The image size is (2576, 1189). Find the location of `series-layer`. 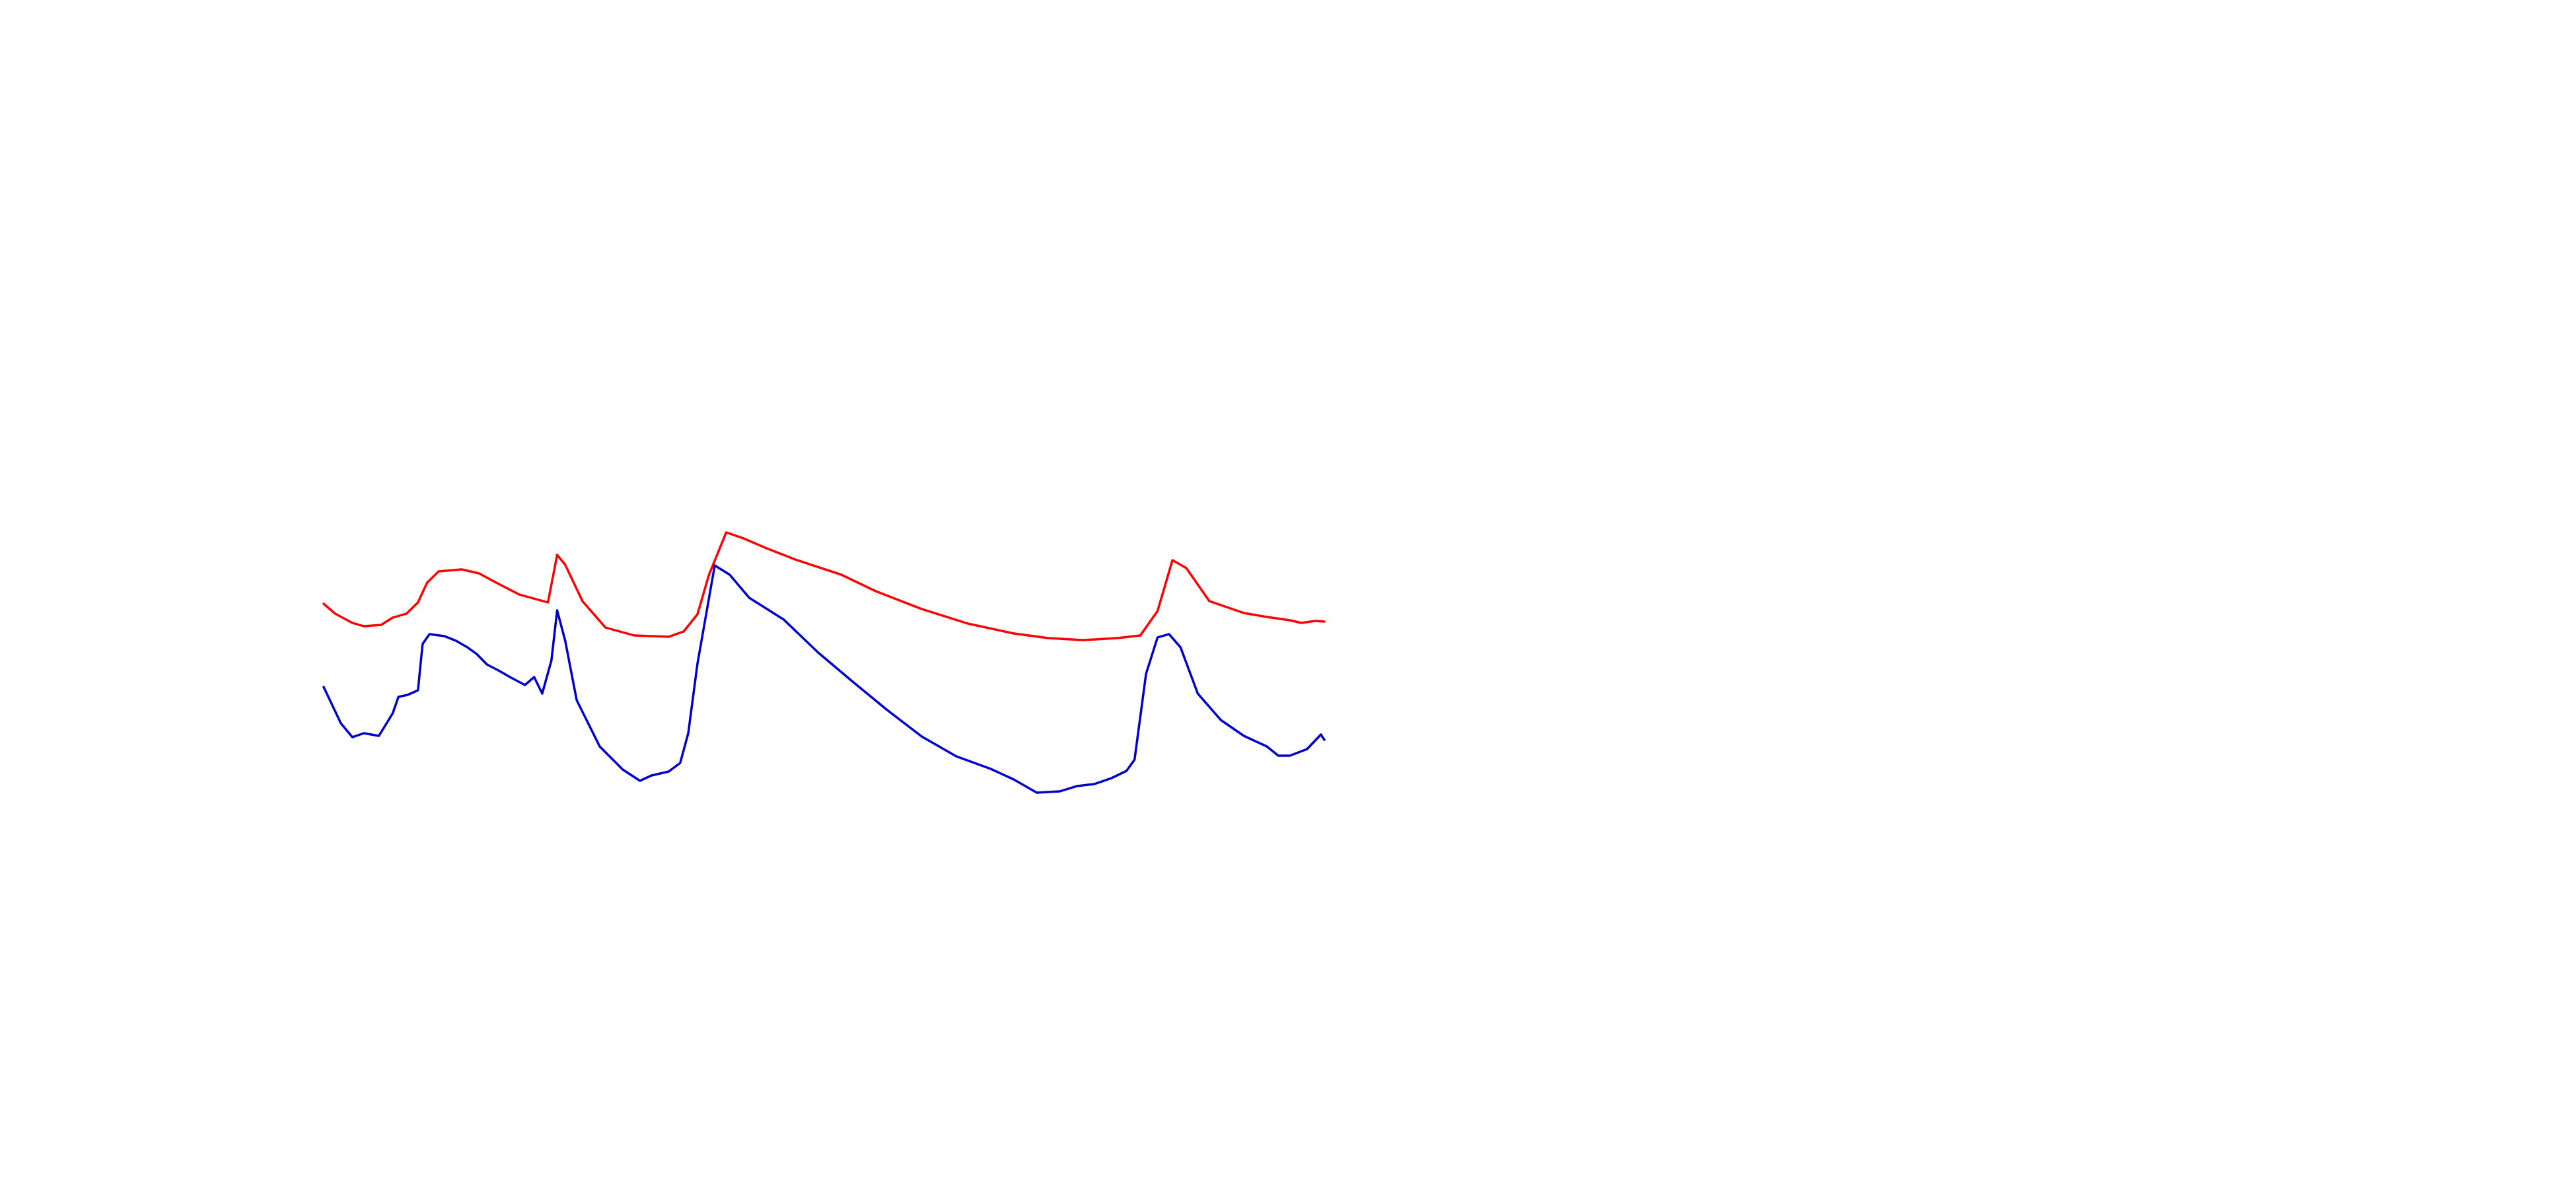

series-layer is located at coordinates (824, 662).